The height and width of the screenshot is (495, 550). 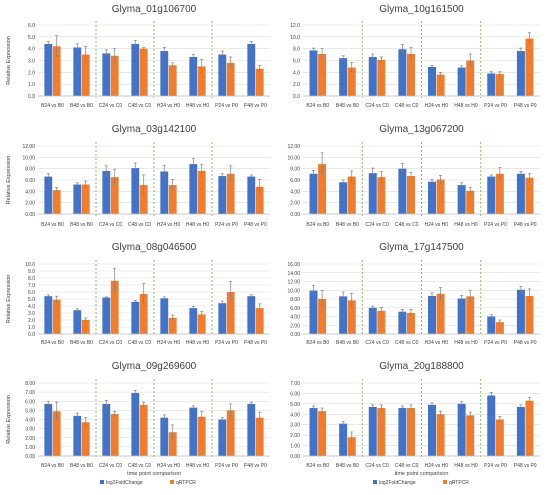 What do you see at coordinates (9, 60) in the screenshot?
I see `y-axis-label: Relative Expression` at bounding box center [9, 60].